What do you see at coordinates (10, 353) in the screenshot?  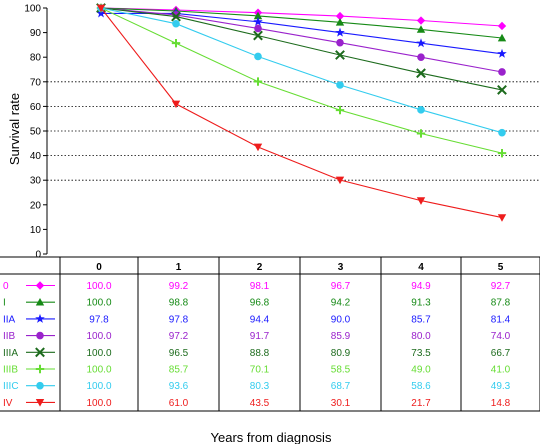 I see `stage-label: IIIA` at bounding box center [10, 353].